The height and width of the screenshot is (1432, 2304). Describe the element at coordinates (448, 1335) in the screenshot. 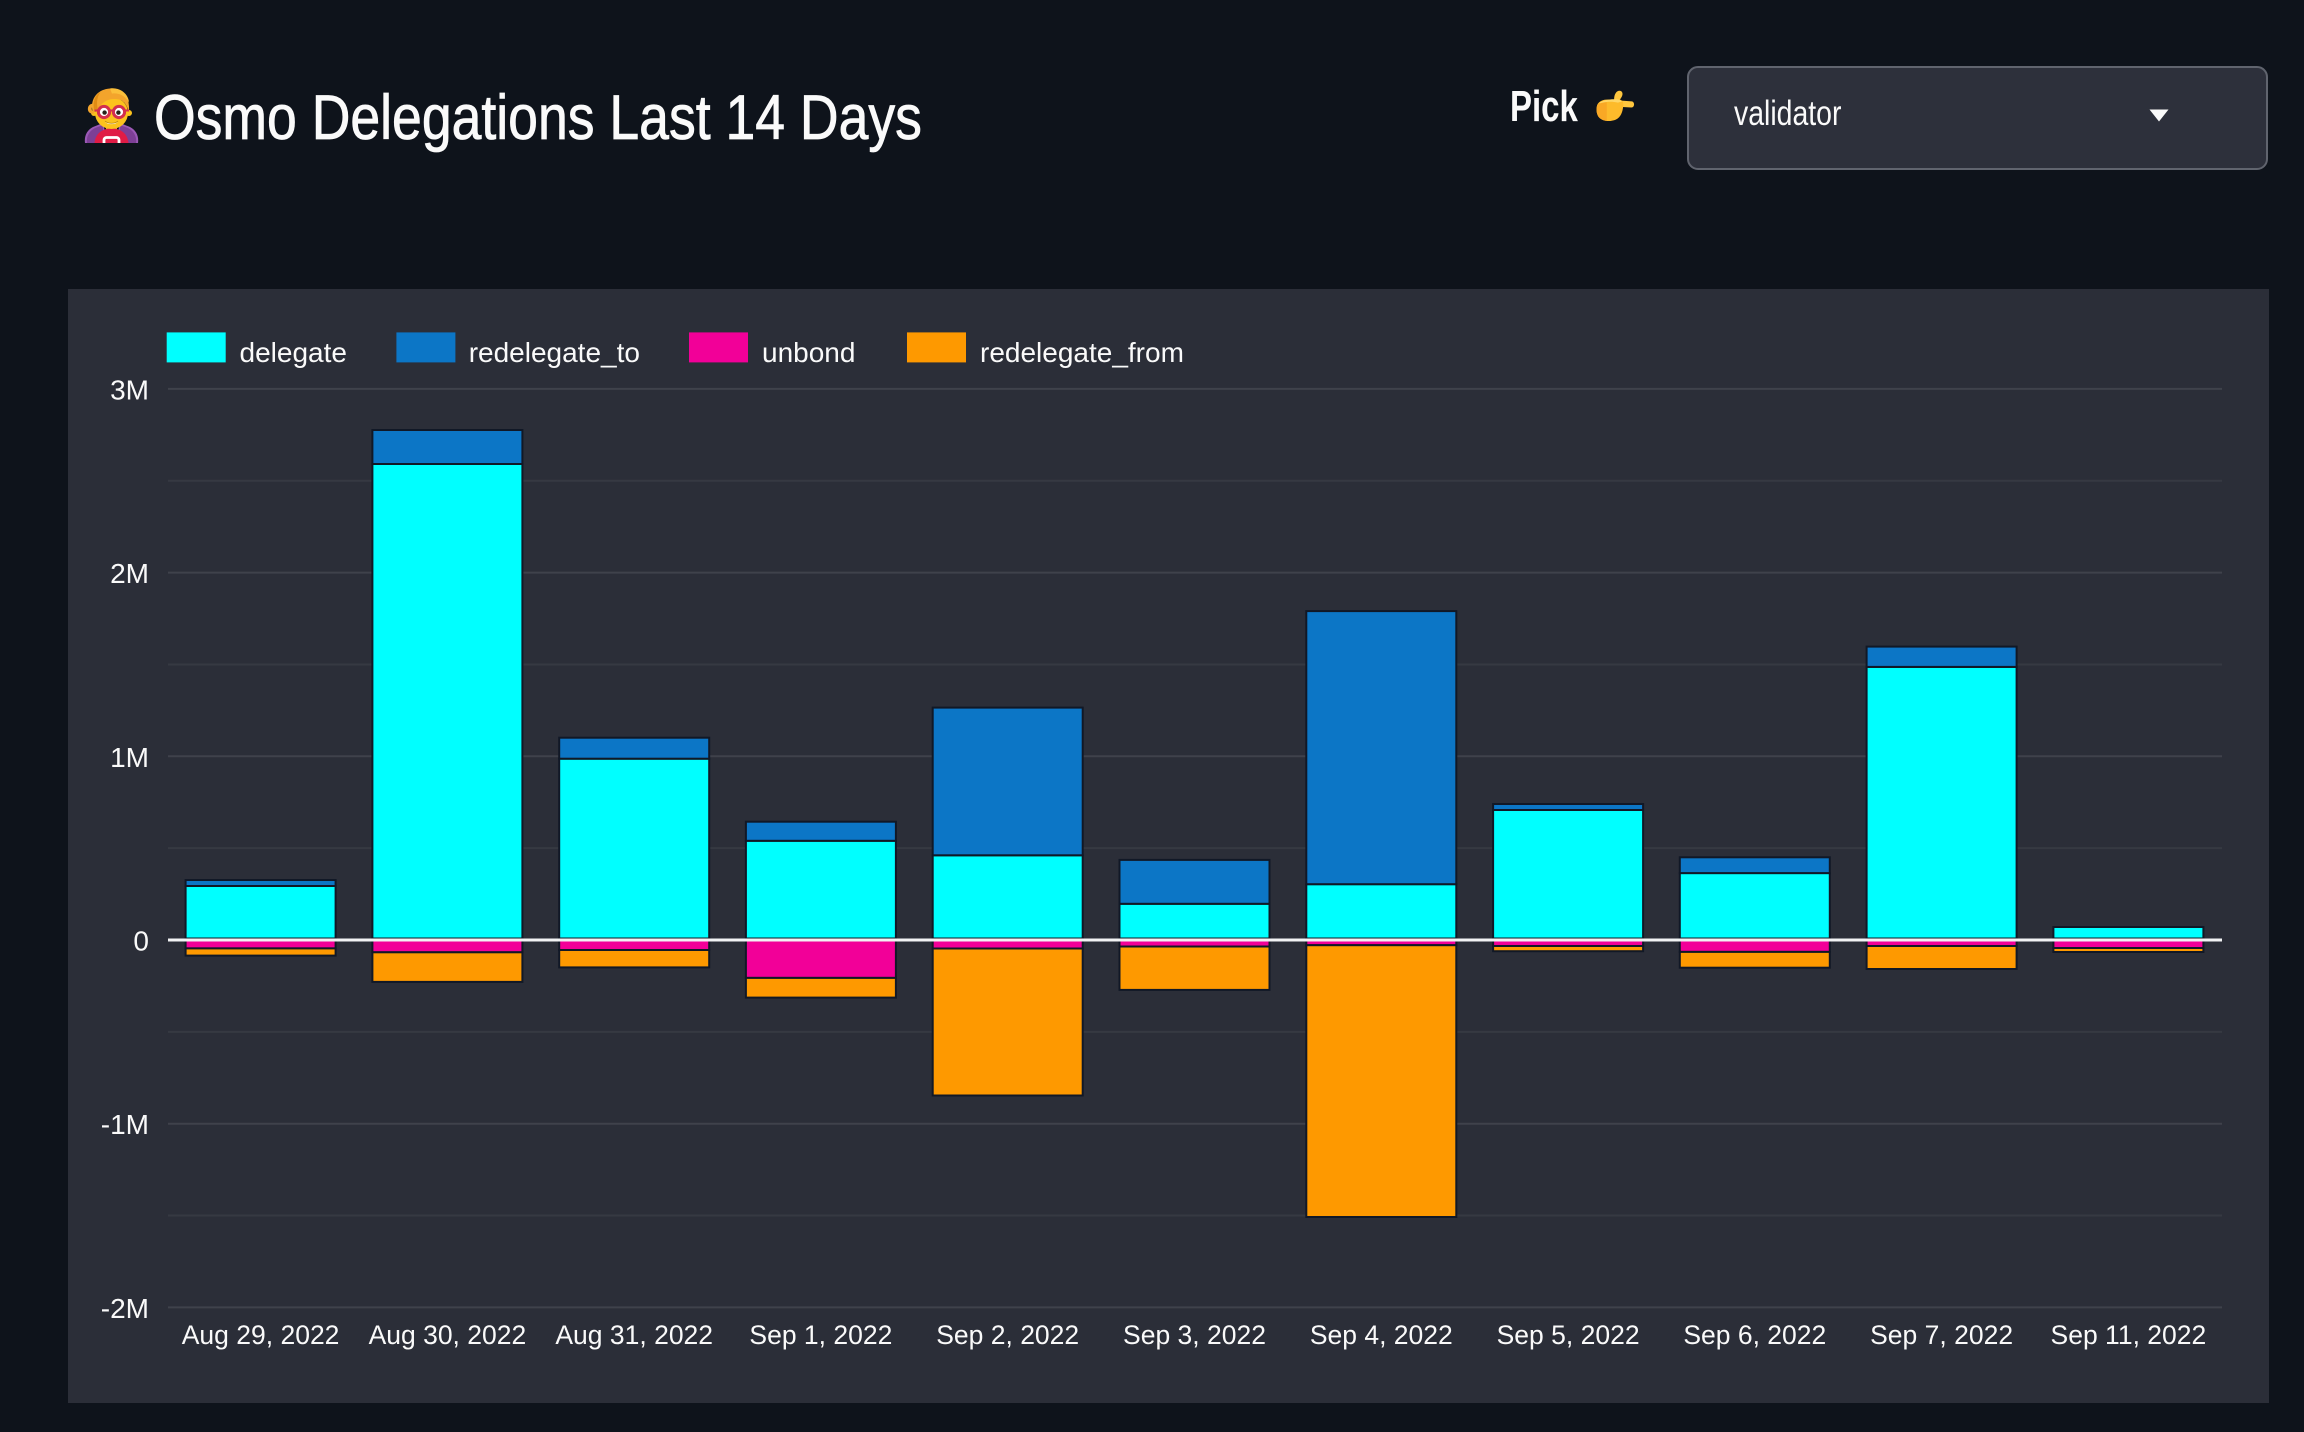

I see `svg-text: Aug 30, 2022` at that location.